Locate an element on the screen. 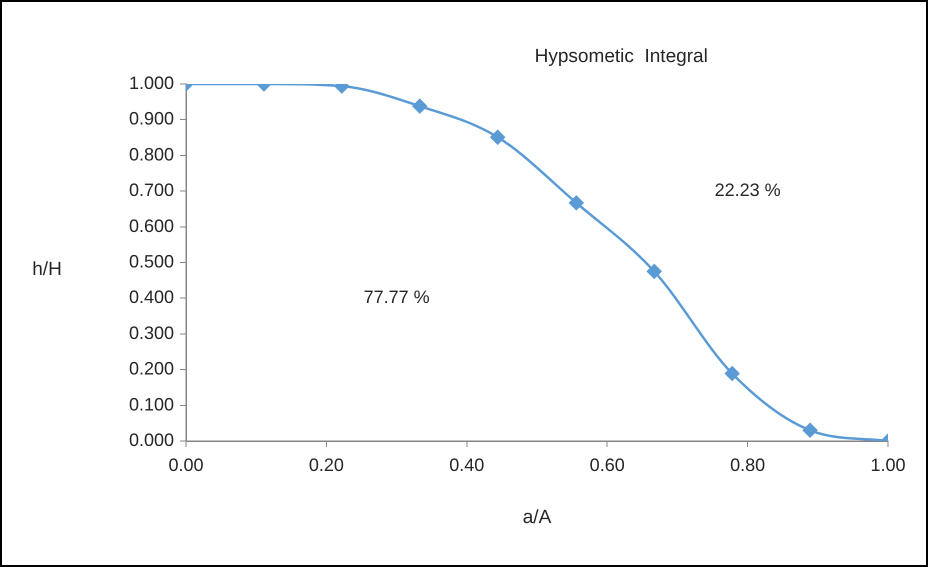 Image resolution: width=928 pixels, height=567 pixels. x-tick-label: 0.40 is located at coordinates (466, 464).